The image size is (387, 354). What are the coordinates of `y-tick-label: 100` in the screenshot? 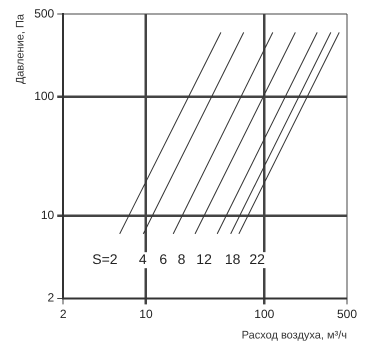 It's located at (44, 96).